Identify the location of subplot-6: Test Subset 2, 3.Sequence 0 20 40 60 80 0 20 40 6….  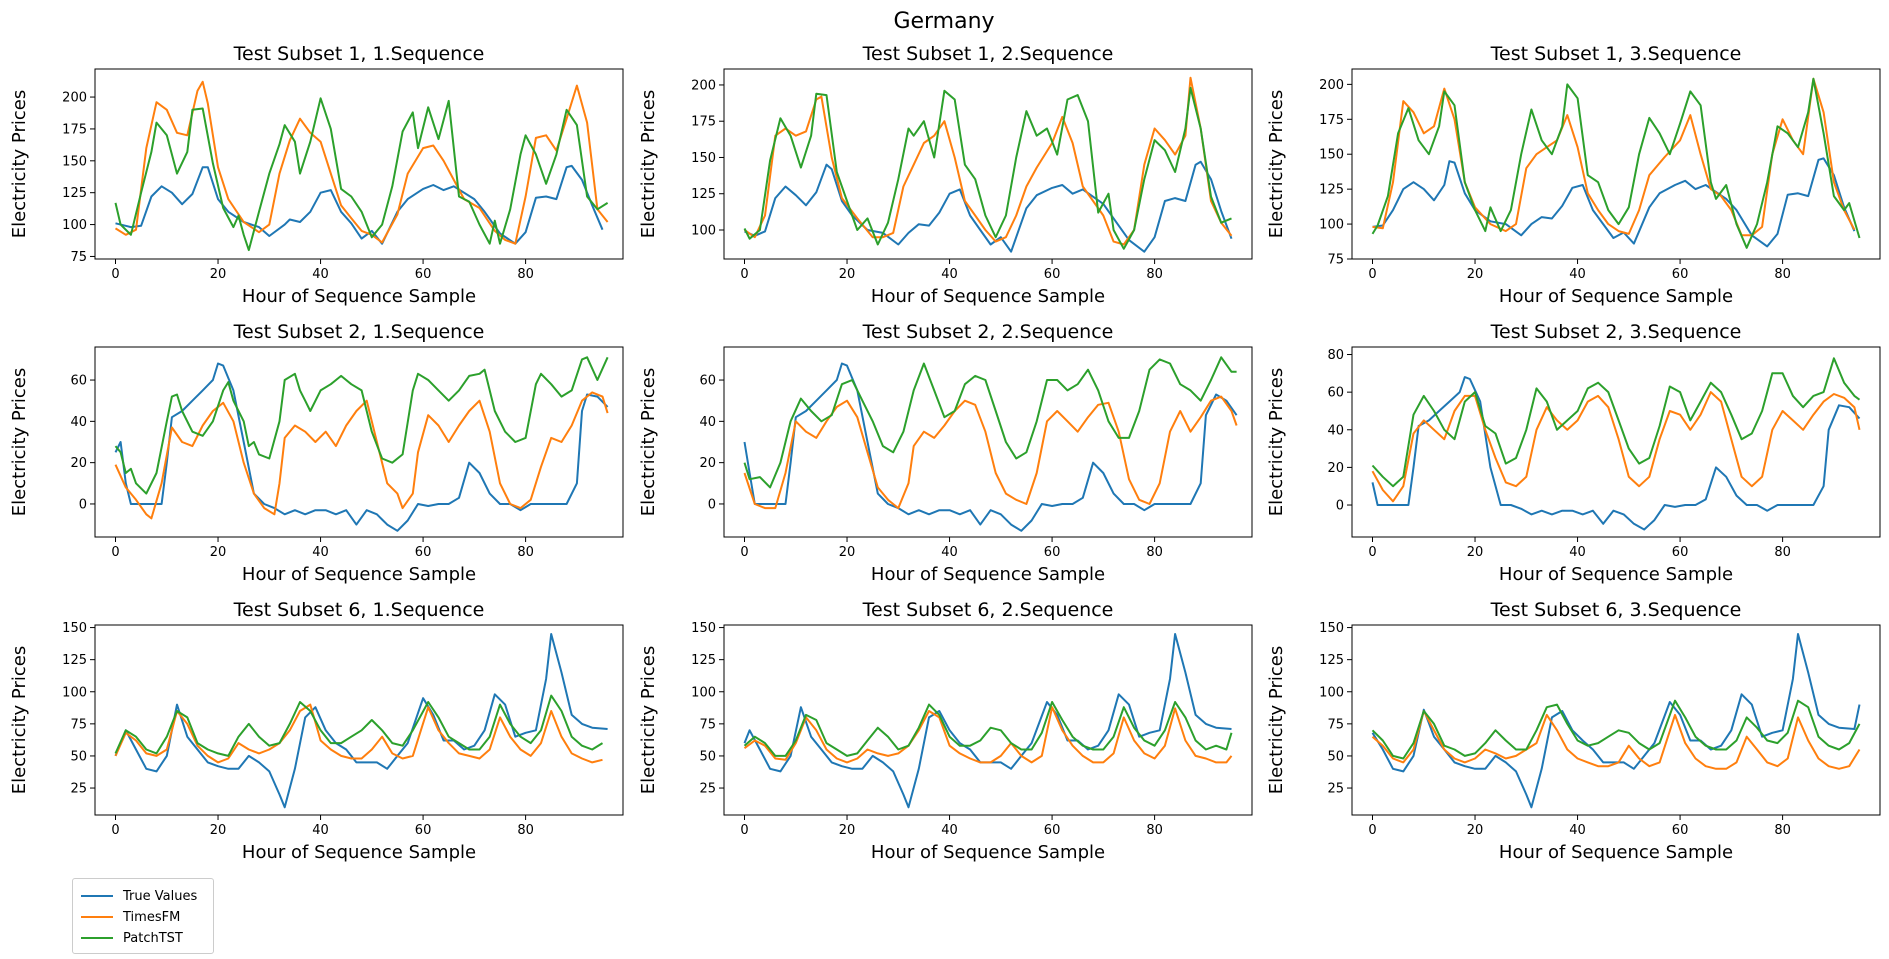
(1573, 453).